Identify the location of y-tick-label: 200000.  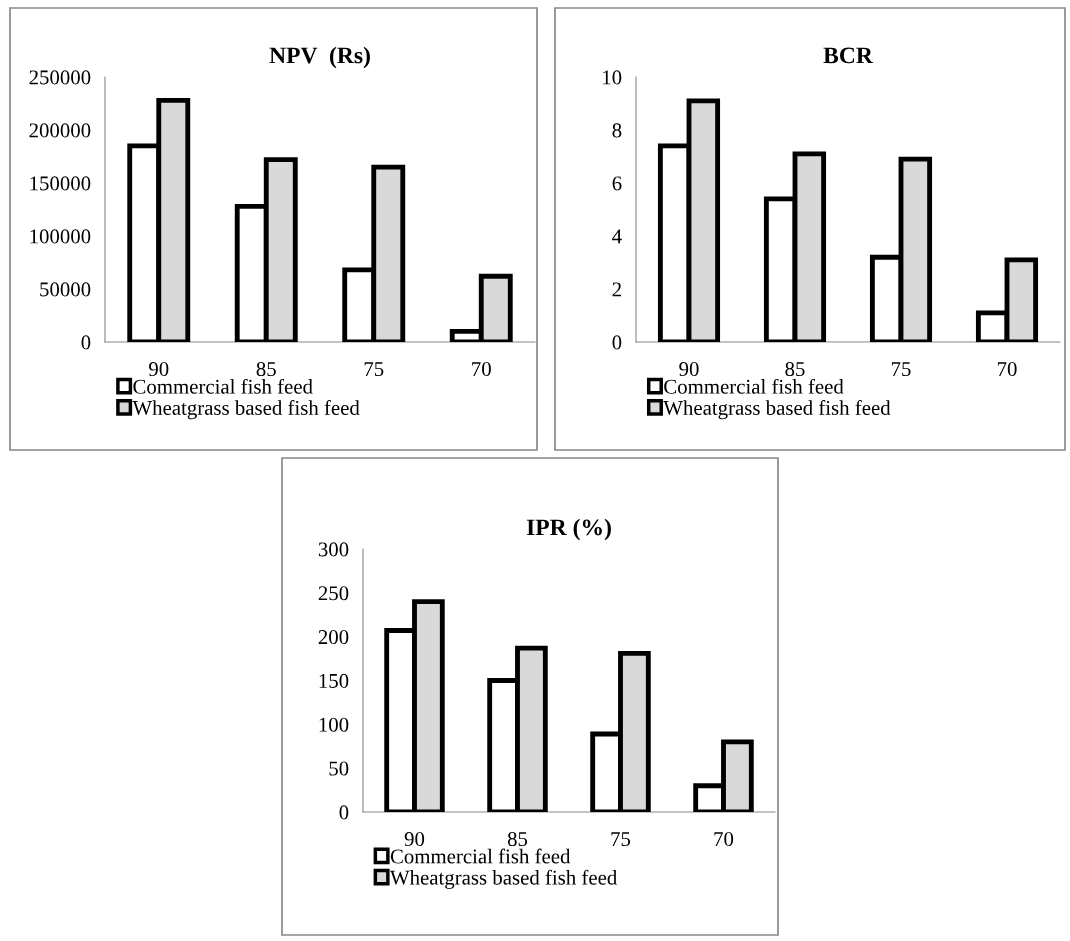
(60, 130).